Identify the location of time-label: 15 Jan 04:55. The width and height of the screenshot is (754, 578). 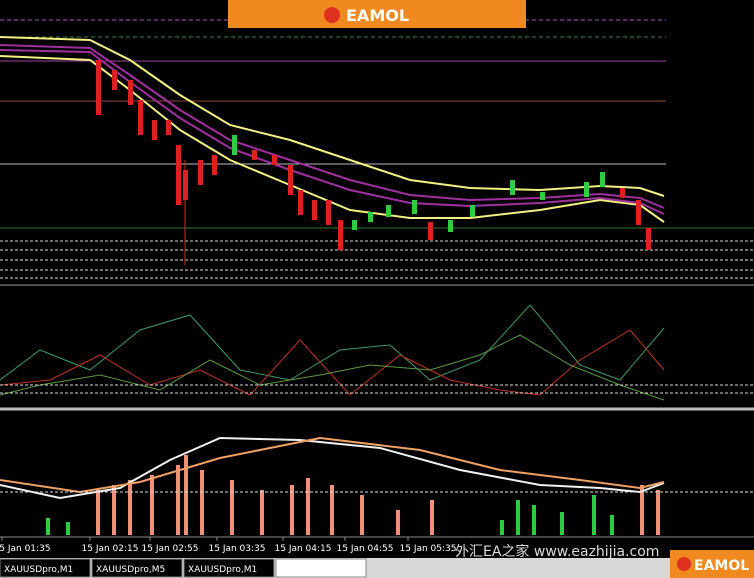
(365, 549).